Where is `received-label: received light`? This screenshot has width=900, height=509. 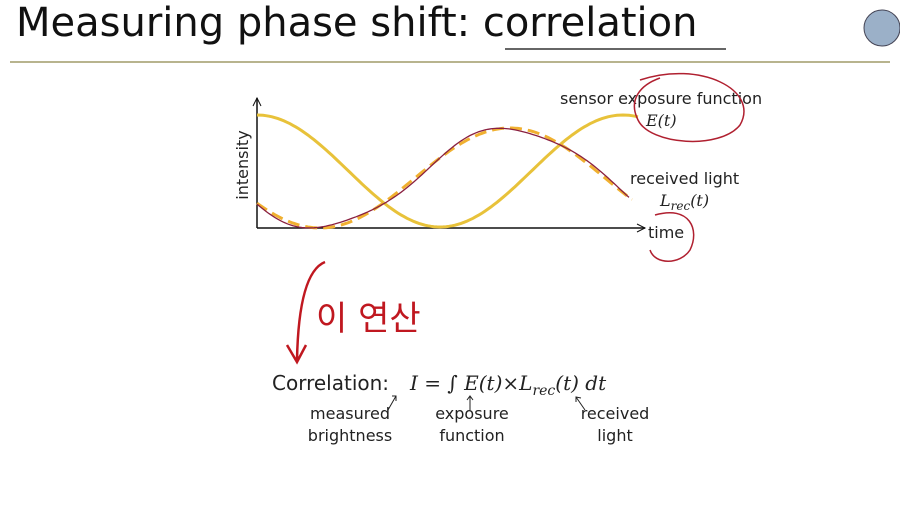 received-label: received light is located at coordinates (684, 178).